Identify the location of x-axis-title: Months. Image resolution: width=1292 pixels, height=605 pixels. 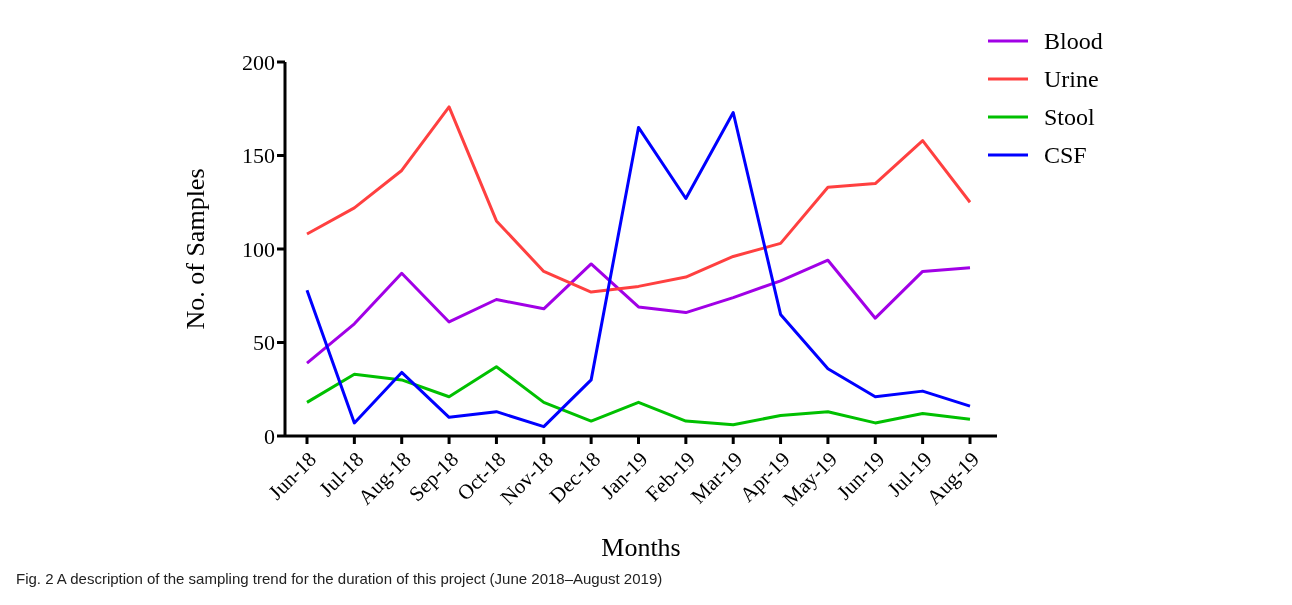
(641, 547).